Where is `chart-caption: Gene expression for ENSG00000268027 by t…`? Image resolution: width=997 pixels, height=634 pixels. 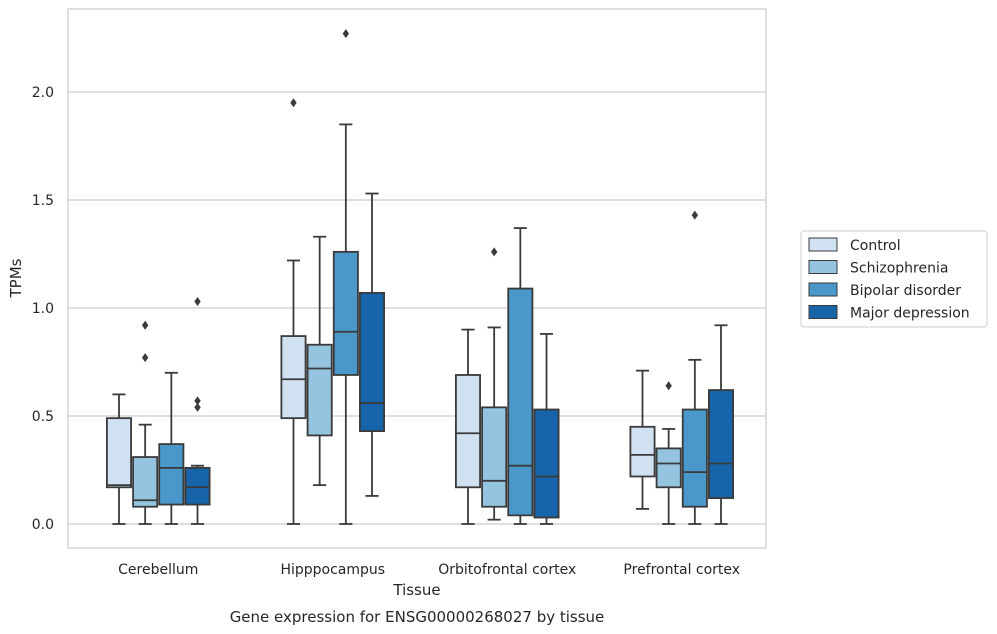
chart-caption: Gene expression for ENSG00000268027 by t… is located at coordinates (417, 617).